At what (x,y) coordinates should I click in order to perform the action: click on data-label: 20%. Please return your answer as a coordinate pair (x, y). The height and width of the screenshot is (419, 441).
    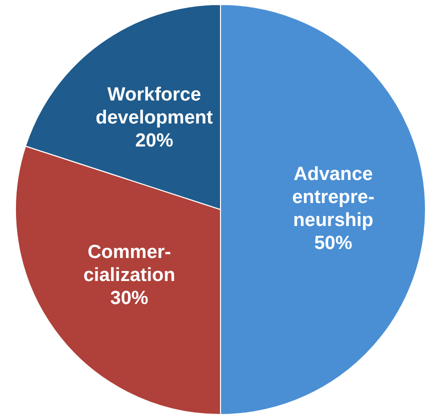
    Looking at the image, I should click on (154, 141).